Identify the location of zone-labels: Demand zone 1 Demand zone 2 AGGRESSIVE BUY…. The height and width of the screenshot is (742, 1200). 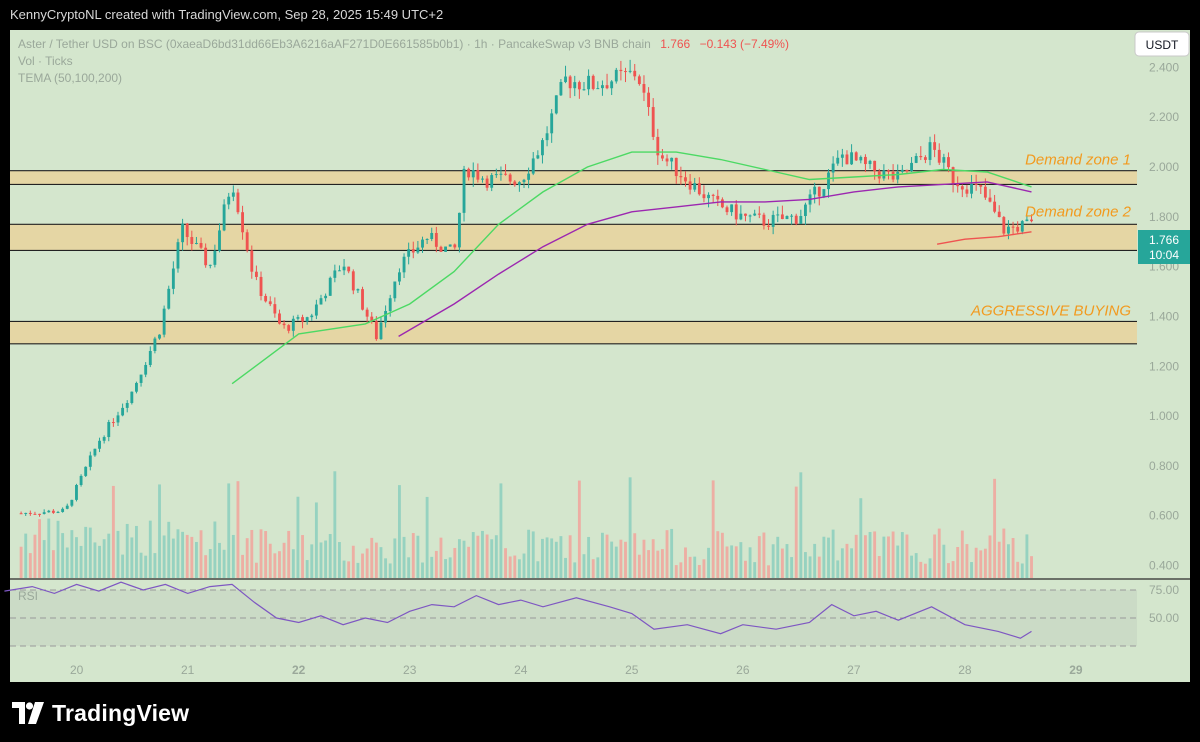
(1051, 236).